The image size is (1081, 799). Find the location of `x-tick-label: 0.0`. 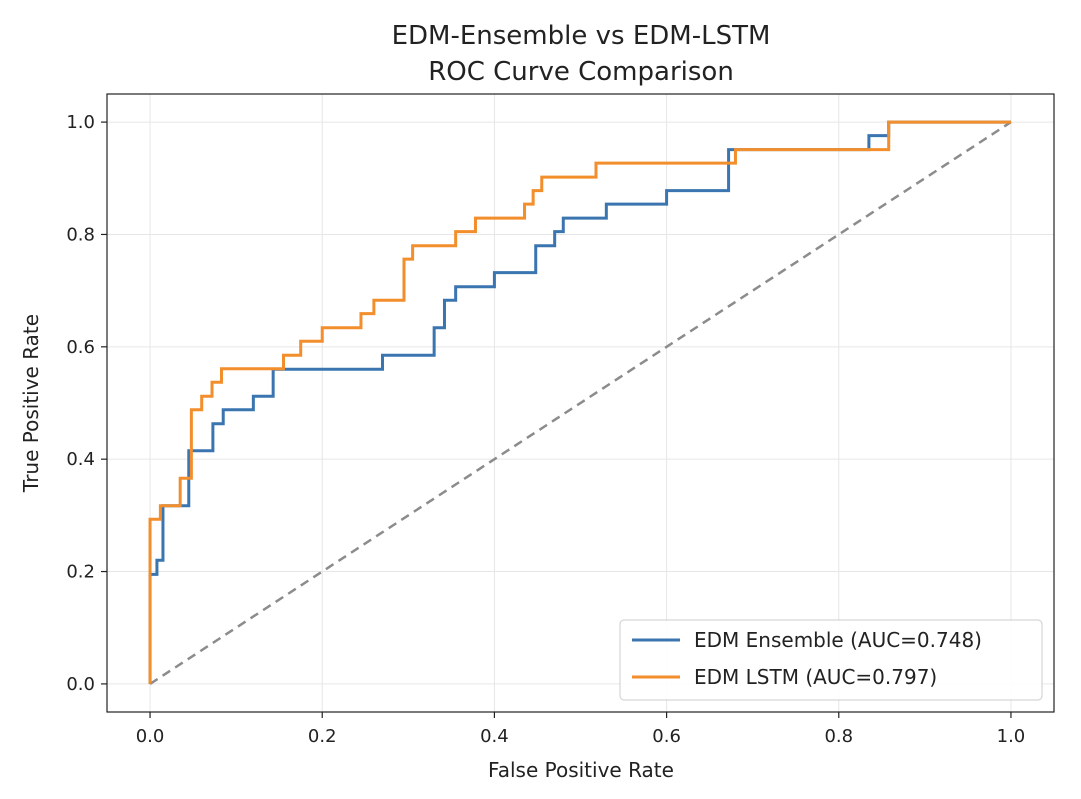

x-tick-label: 0.0 is located at coordinates (150, 736).